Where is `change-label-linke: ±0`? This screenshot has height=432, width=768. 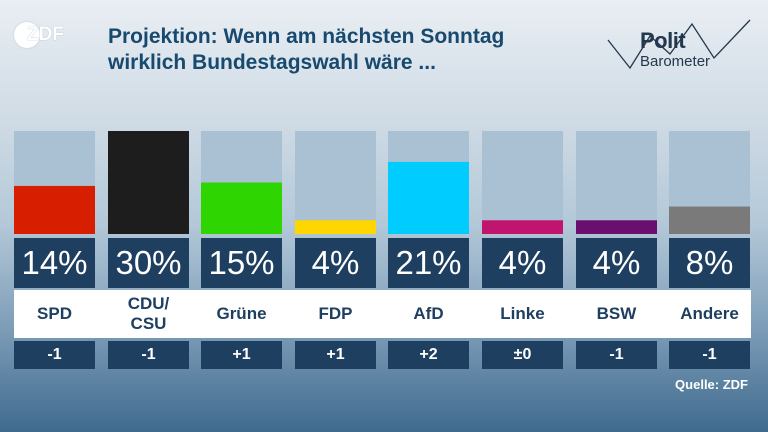
change-label-linke: ±0 is located at coordinates (522, 355).